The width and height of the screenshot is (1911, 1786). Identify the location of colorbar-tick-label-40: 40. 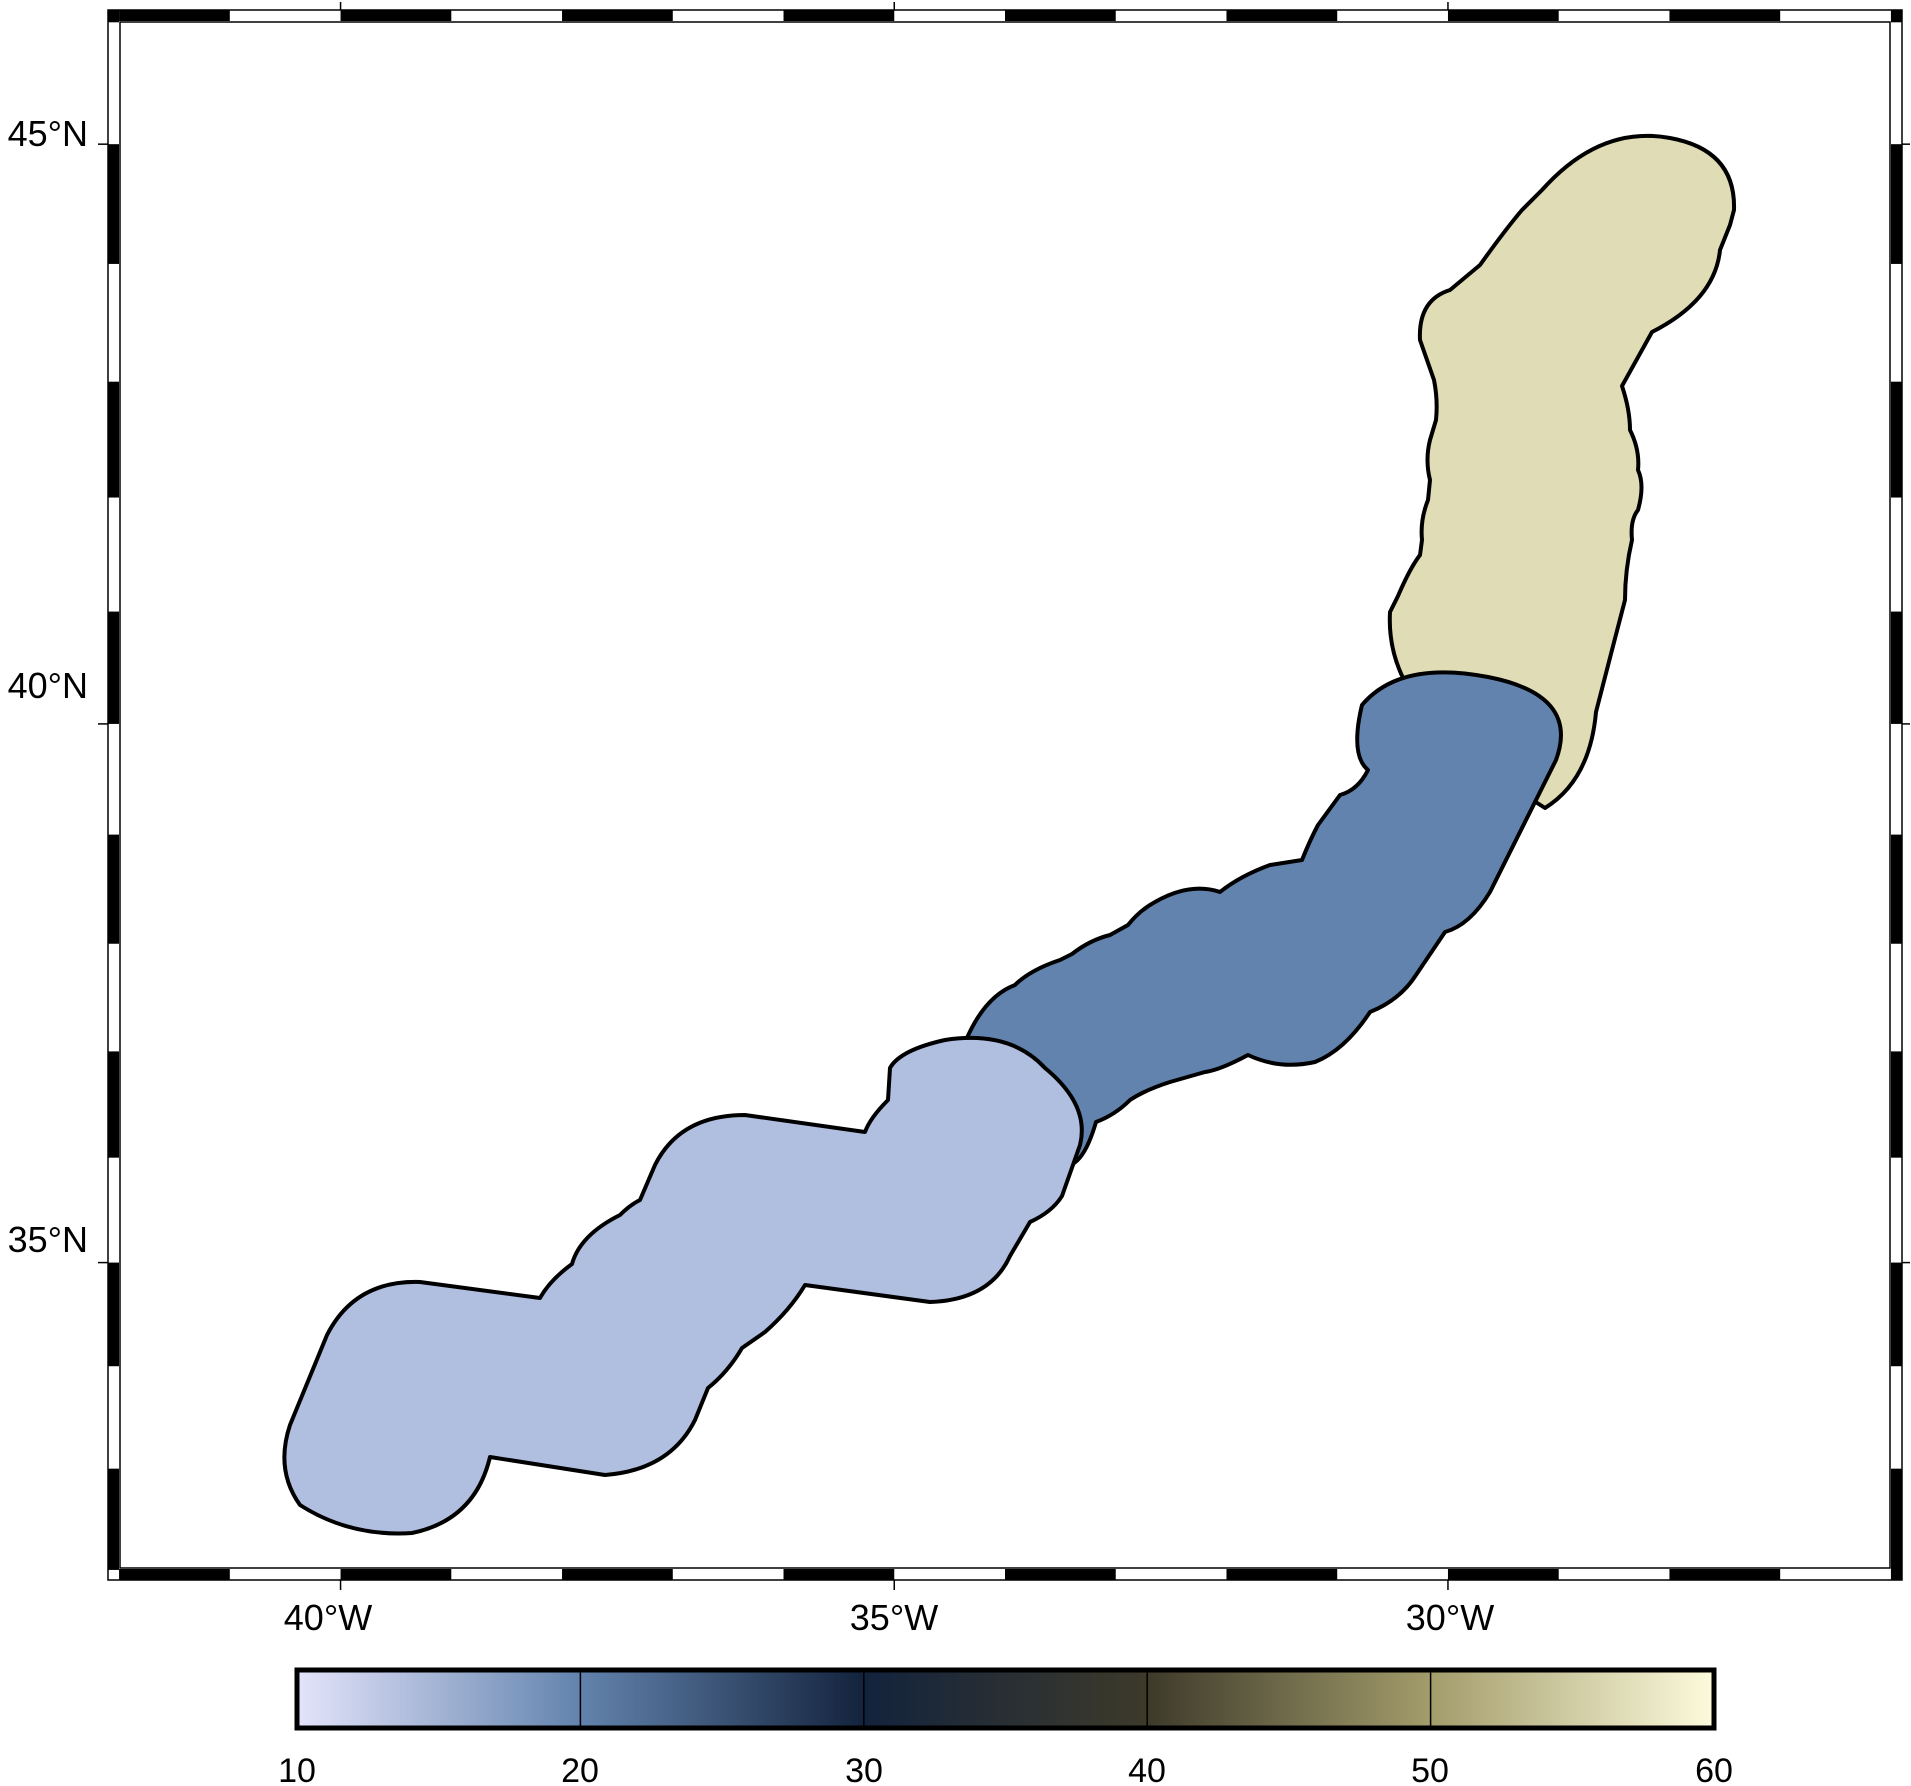
(1147, 1769).